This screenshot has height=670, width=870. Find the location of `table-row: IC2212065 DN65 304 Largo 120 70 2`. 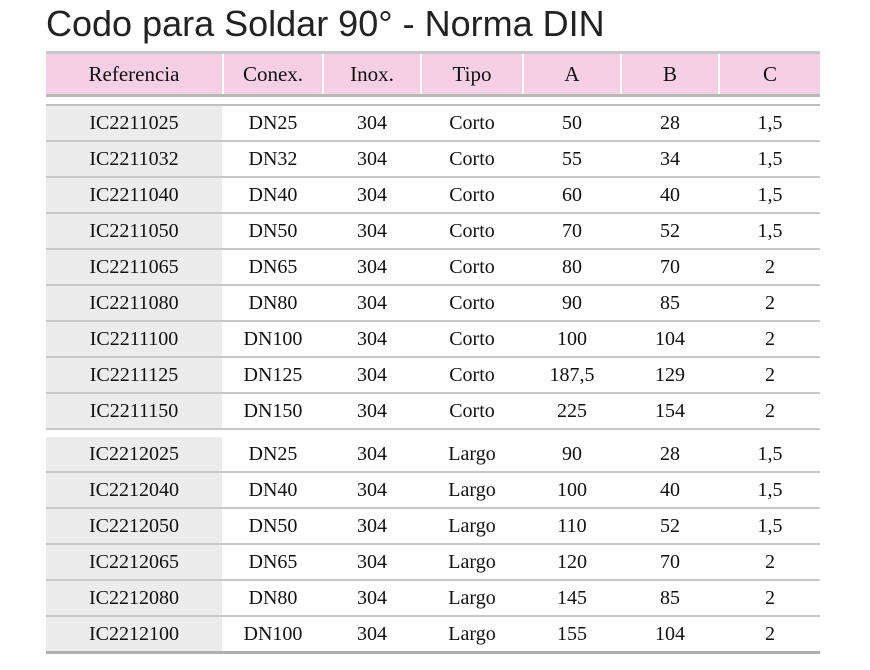

table-row: IC2212065 DN65 304 Largo 120 70 2 is located at coordinates (433, 562).